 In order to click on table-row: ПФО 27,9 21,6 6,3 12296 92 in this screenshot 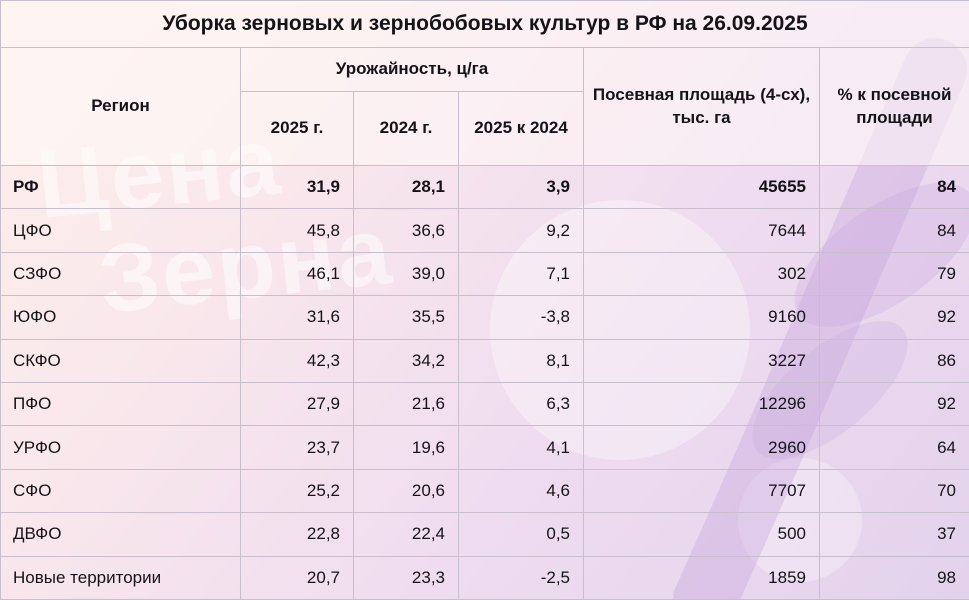, I will do `click(484, 404)`.